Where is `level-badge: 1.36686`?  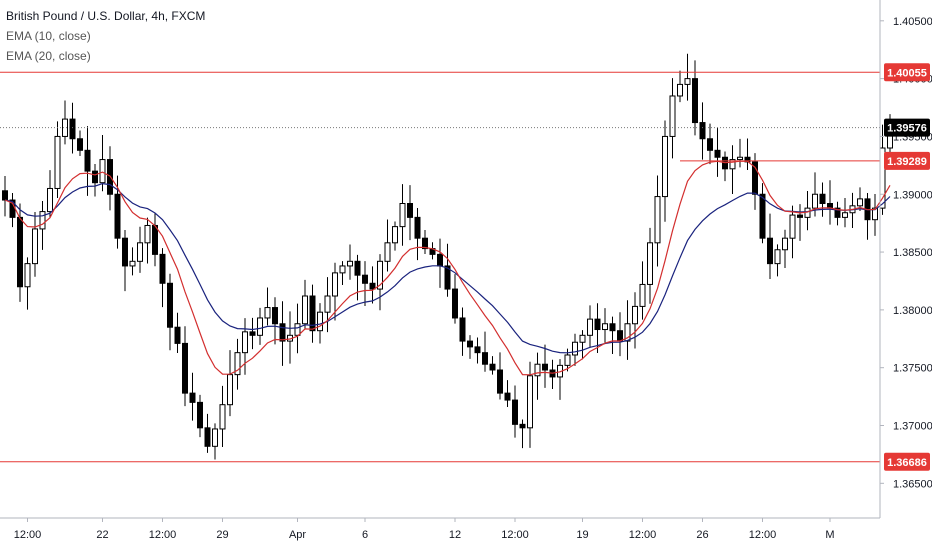
level-badge: 1.36686 is located at coordinates (907, 461).